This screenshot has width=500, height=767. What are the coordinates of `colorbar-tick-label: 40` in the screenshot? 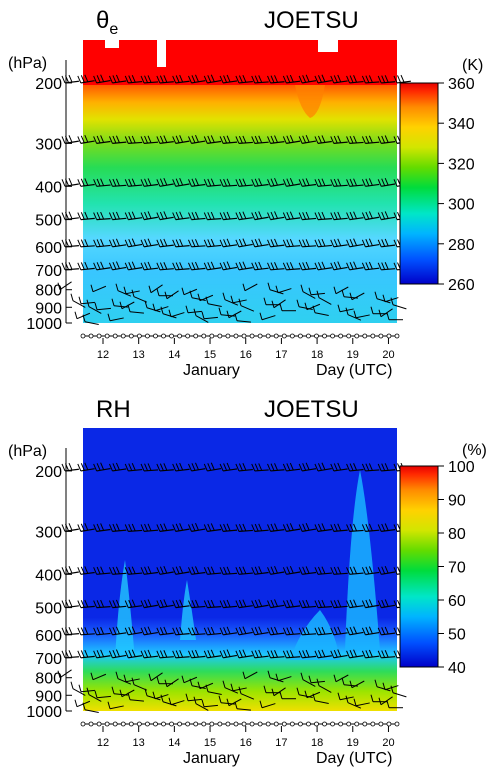 It's located at (457, 668).